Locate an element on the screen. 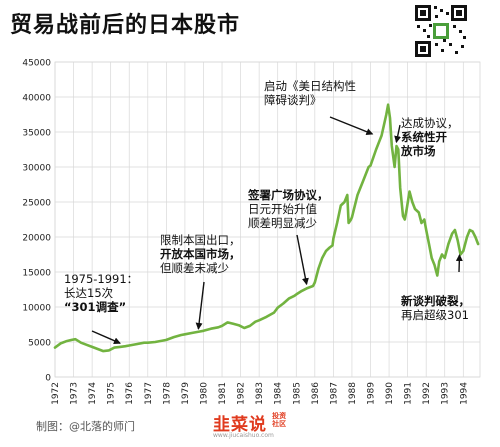  y-tick-label: 5000 is located at coordinates (39, 344).